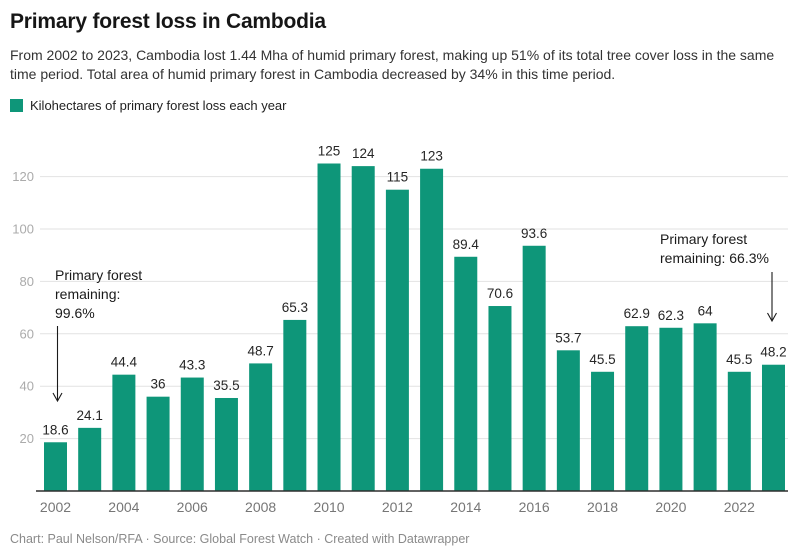 This screenshot has width=800, height=556. Describe the element at coordinates (329, 151) in the screenshot. I see `value-label-2010: 125` at that location.